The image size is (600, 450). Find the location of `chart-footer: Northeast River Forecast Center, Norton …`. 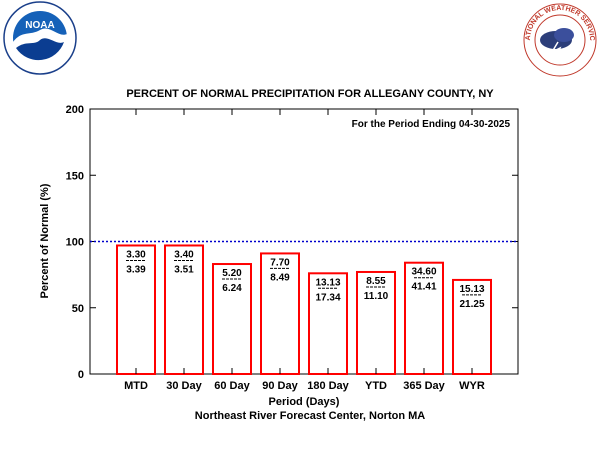

chart-footer: Northeast River Forecast Center, Norton … is located at coordinates (310, 416).